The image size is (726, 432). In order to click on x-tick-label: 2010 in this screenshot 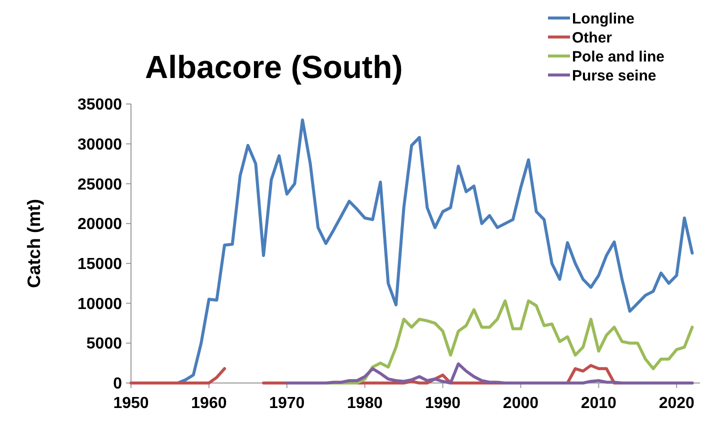, I will do `click(598, 403)`.